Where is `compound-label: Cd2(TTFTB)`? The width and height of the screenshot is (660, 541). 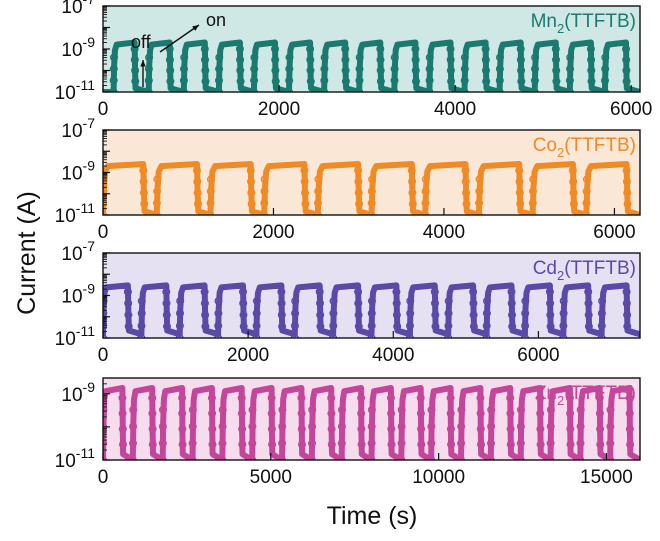
compound-label: Cd2(TTFTB) is located at coordinates (584, 270).